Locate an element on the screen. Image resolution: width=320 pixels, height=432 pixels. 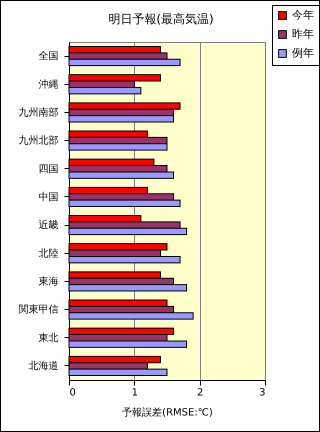
legend-label: 今年 is located at coordinates (303, 15).